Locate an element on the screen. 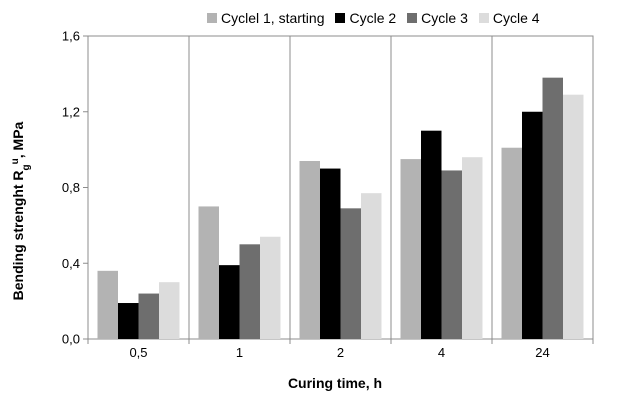 This screenshot has width=630, height=395. legend-item: Cyclel 1, starting is located at coordinates (265, 18).